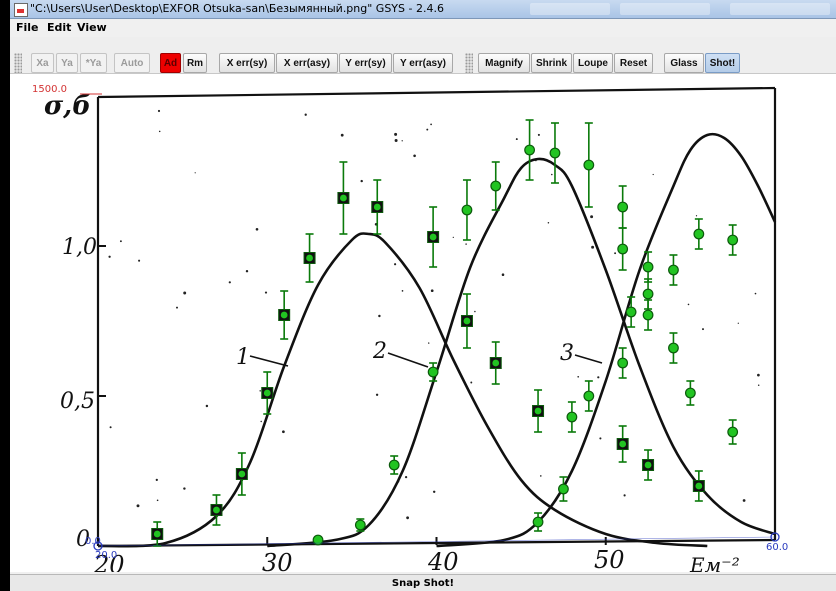 The height and width of the screenshot is (591, 836). What do you see at coordinates (365, 63) in the screenshot?
I see `y-err-sy-button: Y err(sy)` at bounding box center [365, 63].